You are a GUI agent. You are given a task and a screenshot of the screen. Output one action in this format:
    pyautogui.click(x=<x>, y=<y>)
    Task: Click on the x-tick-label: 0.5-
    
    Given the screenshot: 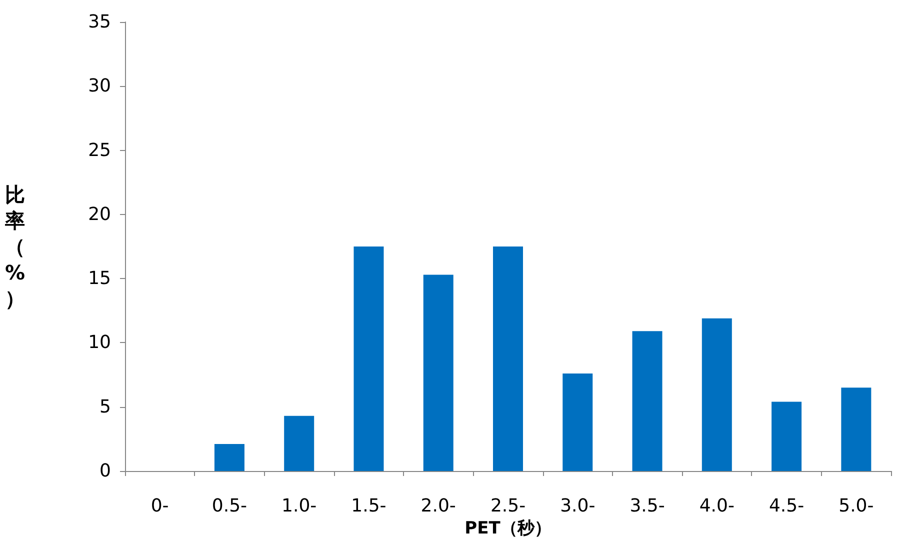 What is the action you would take?
    pyautogui.click(x=230, y=506)
    